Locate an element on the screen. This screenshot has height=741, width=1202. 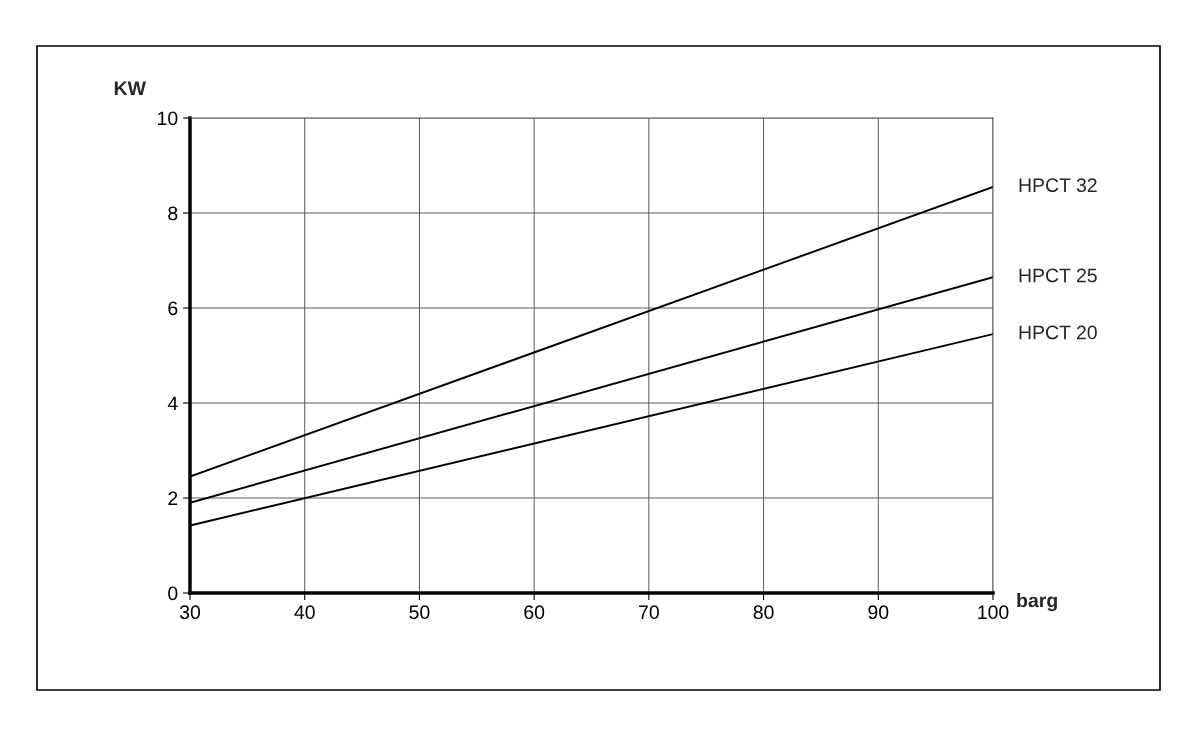
y-tick-label: 2 is located at coordinates (173, 498).